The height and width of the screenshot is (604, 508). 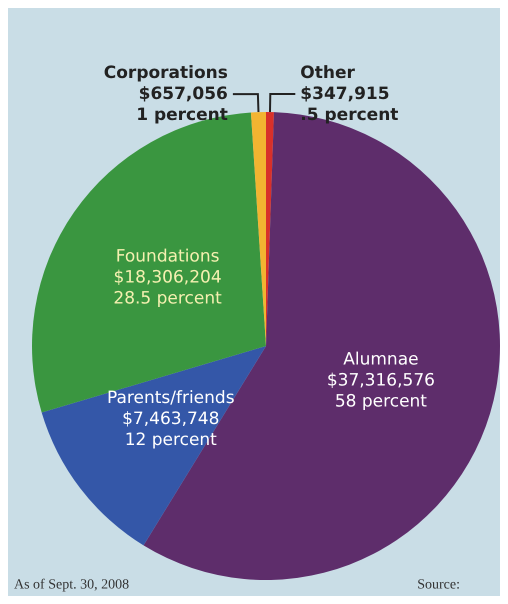 What do you see at coordinates (168, 256) in the screenshot?
I see `slice-label: Foundations` at bounding box center [168, 256].